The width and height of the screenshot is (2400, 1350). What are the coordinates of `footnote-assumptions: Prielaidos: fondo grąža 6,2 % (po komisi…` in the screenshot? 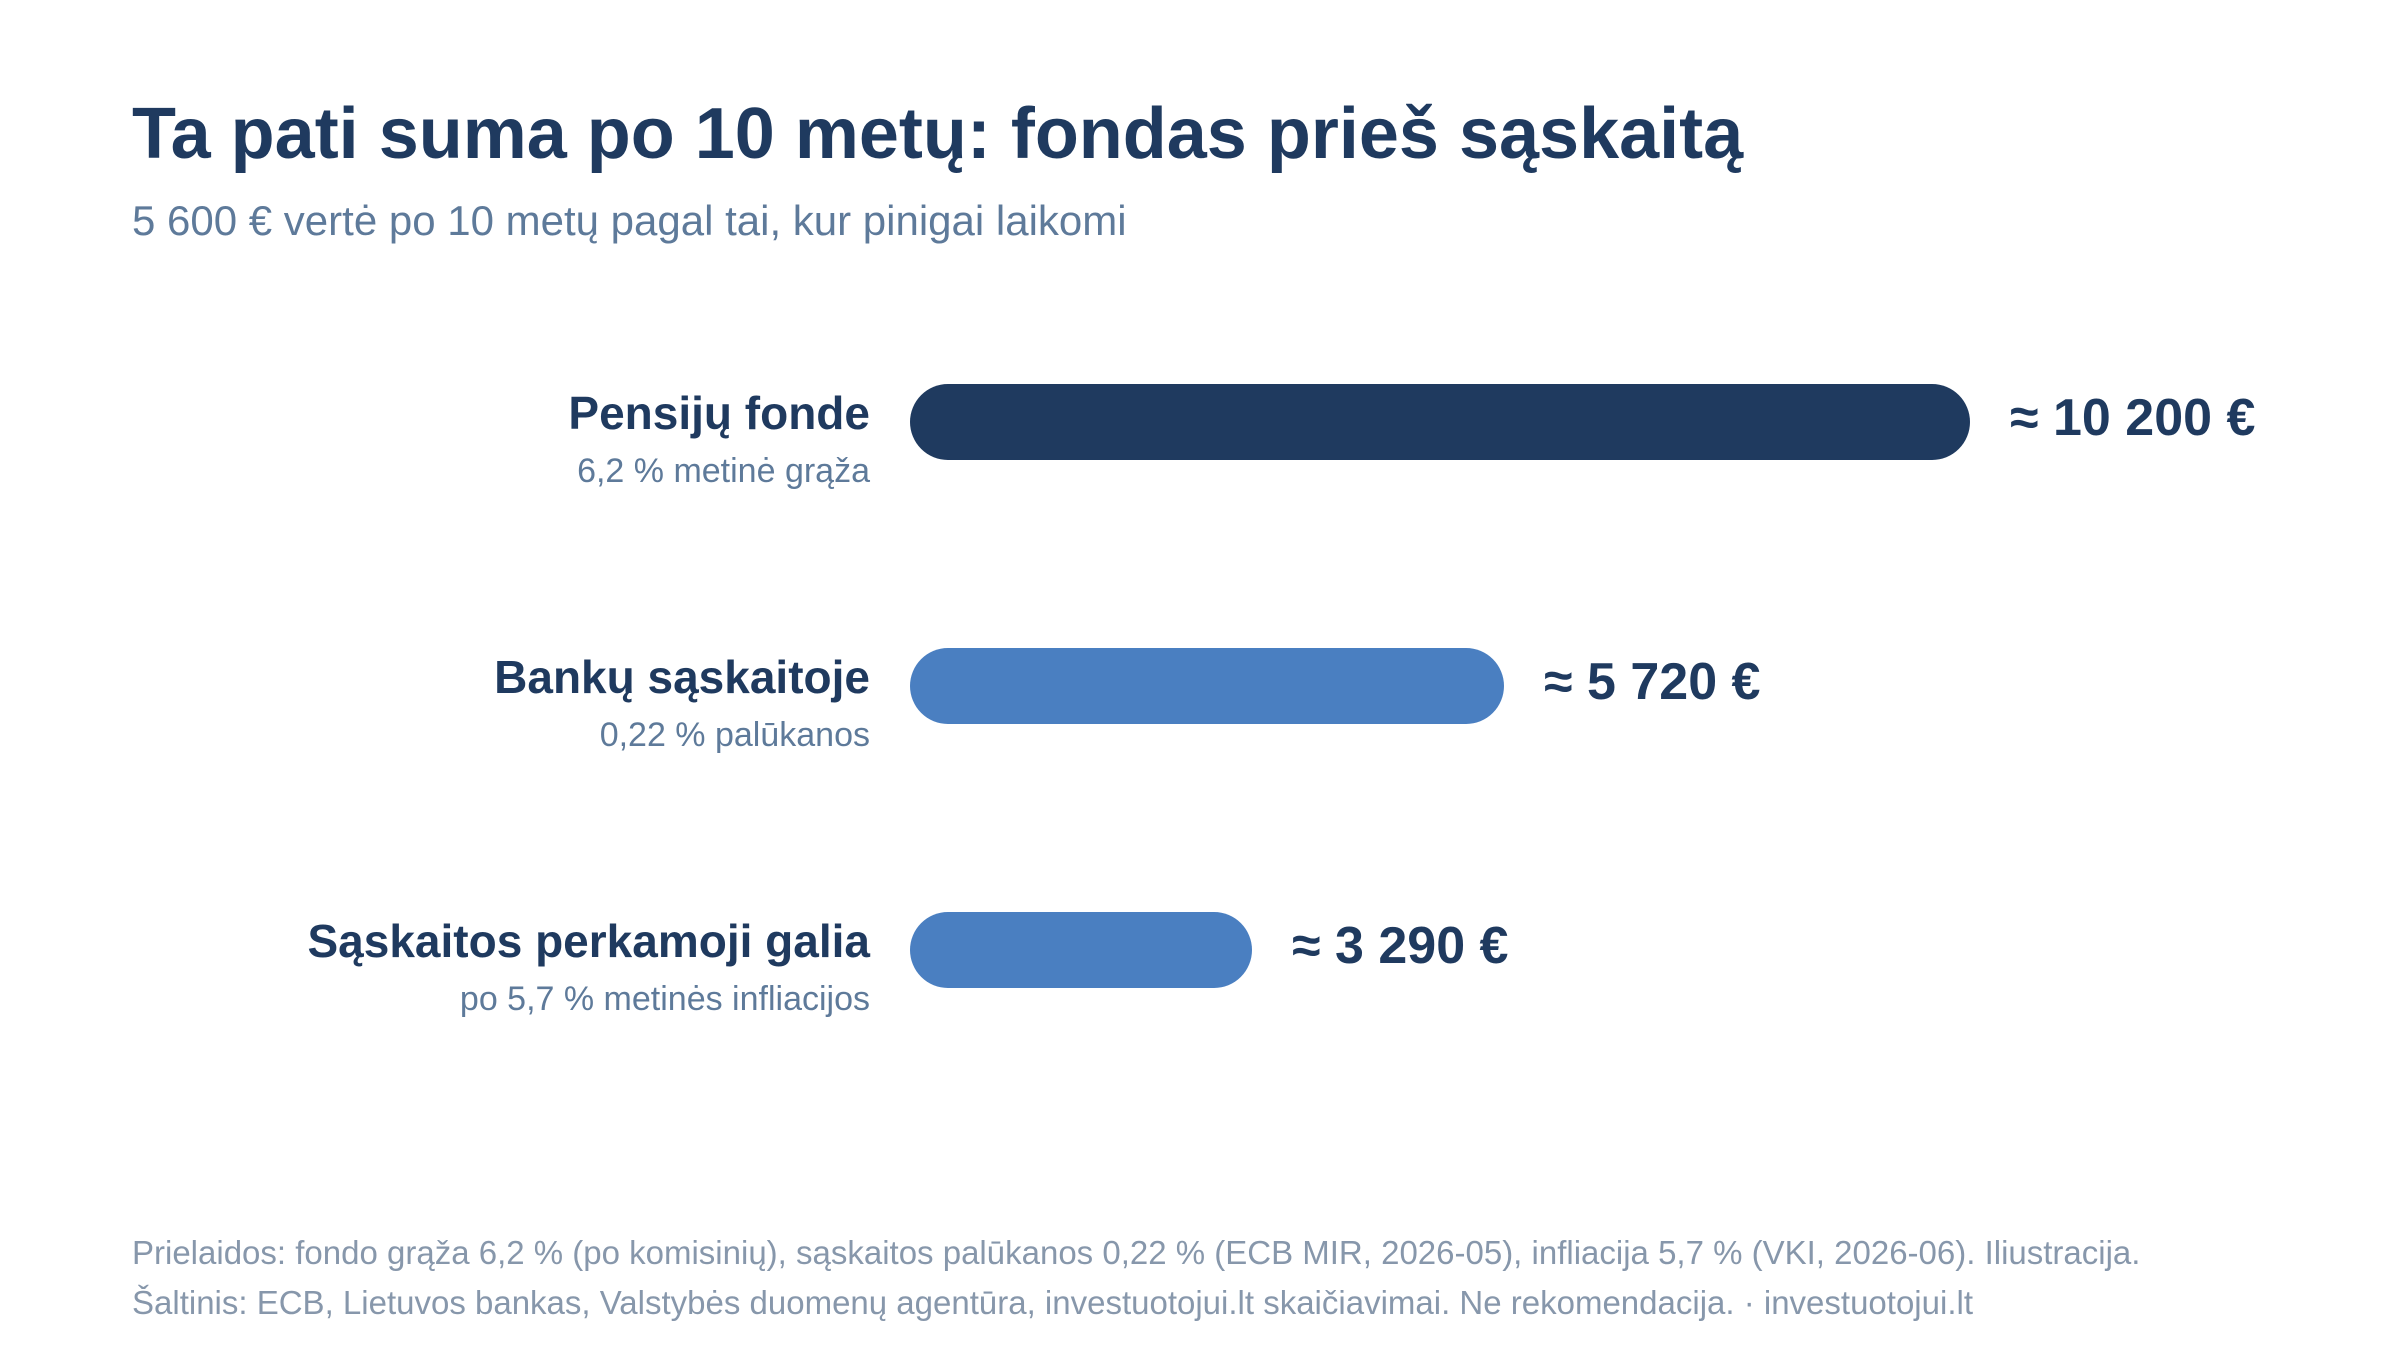 It's located at (1136, 1252).